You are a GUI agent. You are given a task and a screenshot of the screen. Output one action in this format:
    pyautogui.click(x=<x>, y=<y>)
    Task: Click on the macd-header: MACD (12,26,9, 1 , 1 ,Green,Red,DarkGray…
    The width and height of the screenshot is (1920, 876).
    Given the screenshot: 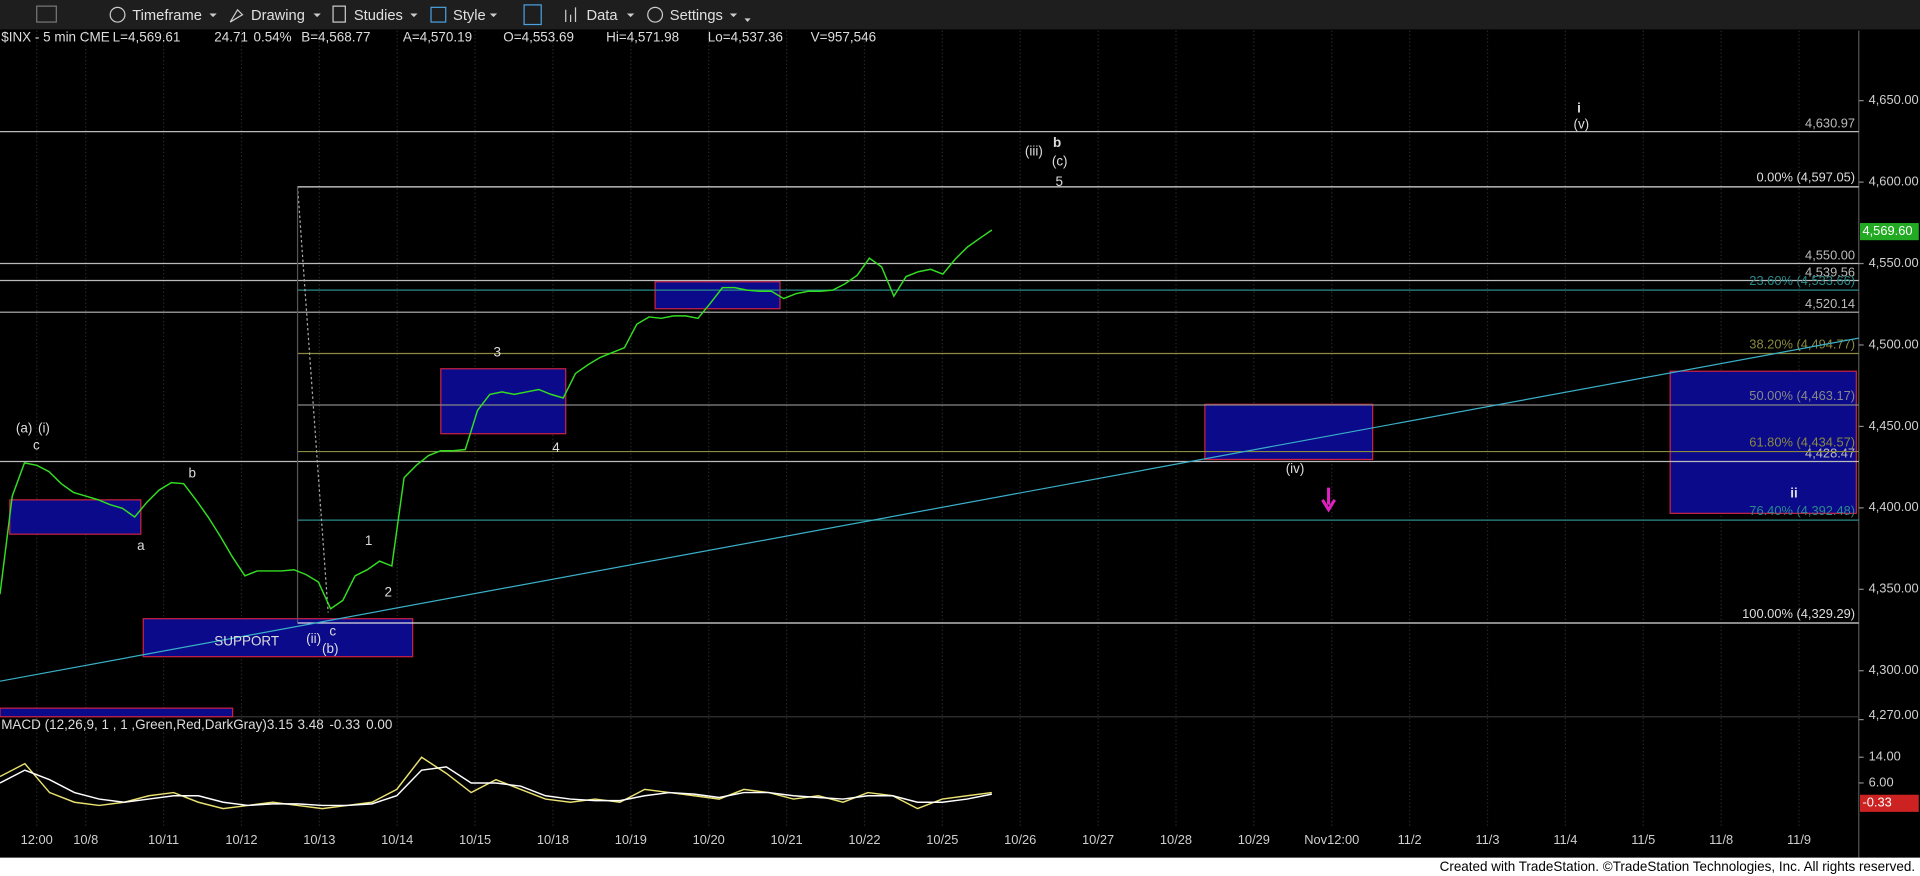 What is the action you would take?
    pyautogui.click(x=196, y=724)
    